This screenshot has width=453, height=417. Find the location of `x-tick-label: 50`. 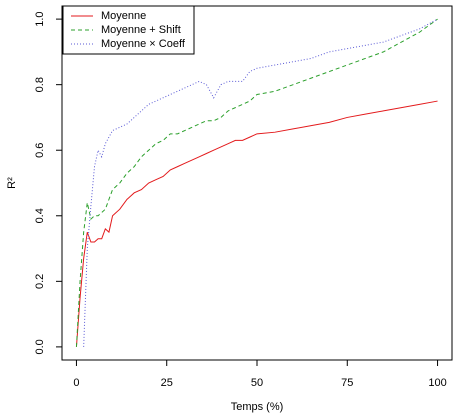

x-tick-label: 50 is located at coordinates (257, 383).